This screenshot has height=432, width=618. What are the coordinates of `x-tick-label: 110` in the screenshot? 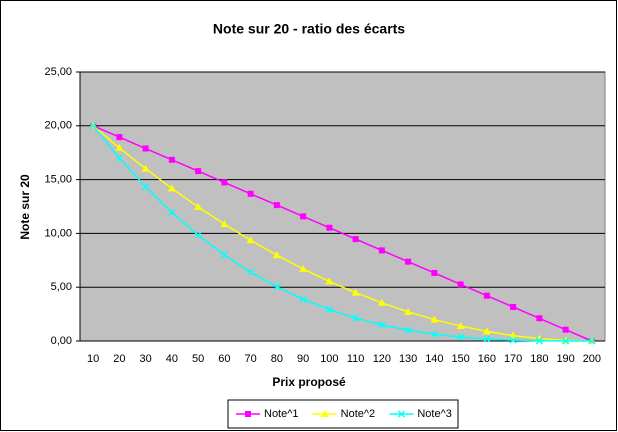 It's located at (356, 359).